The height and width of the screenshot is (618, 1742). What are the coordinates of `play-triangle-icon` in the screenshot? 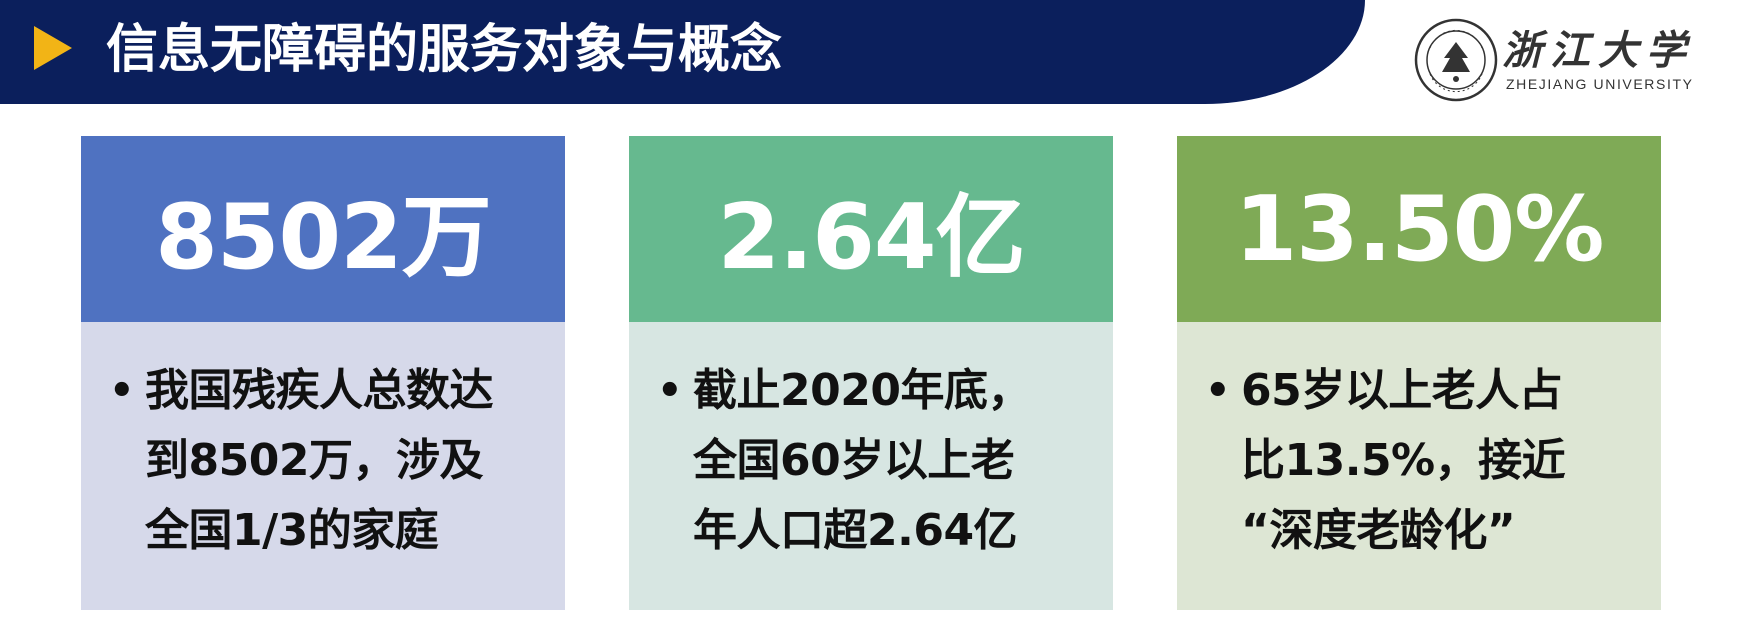 It's located at (53, 48).